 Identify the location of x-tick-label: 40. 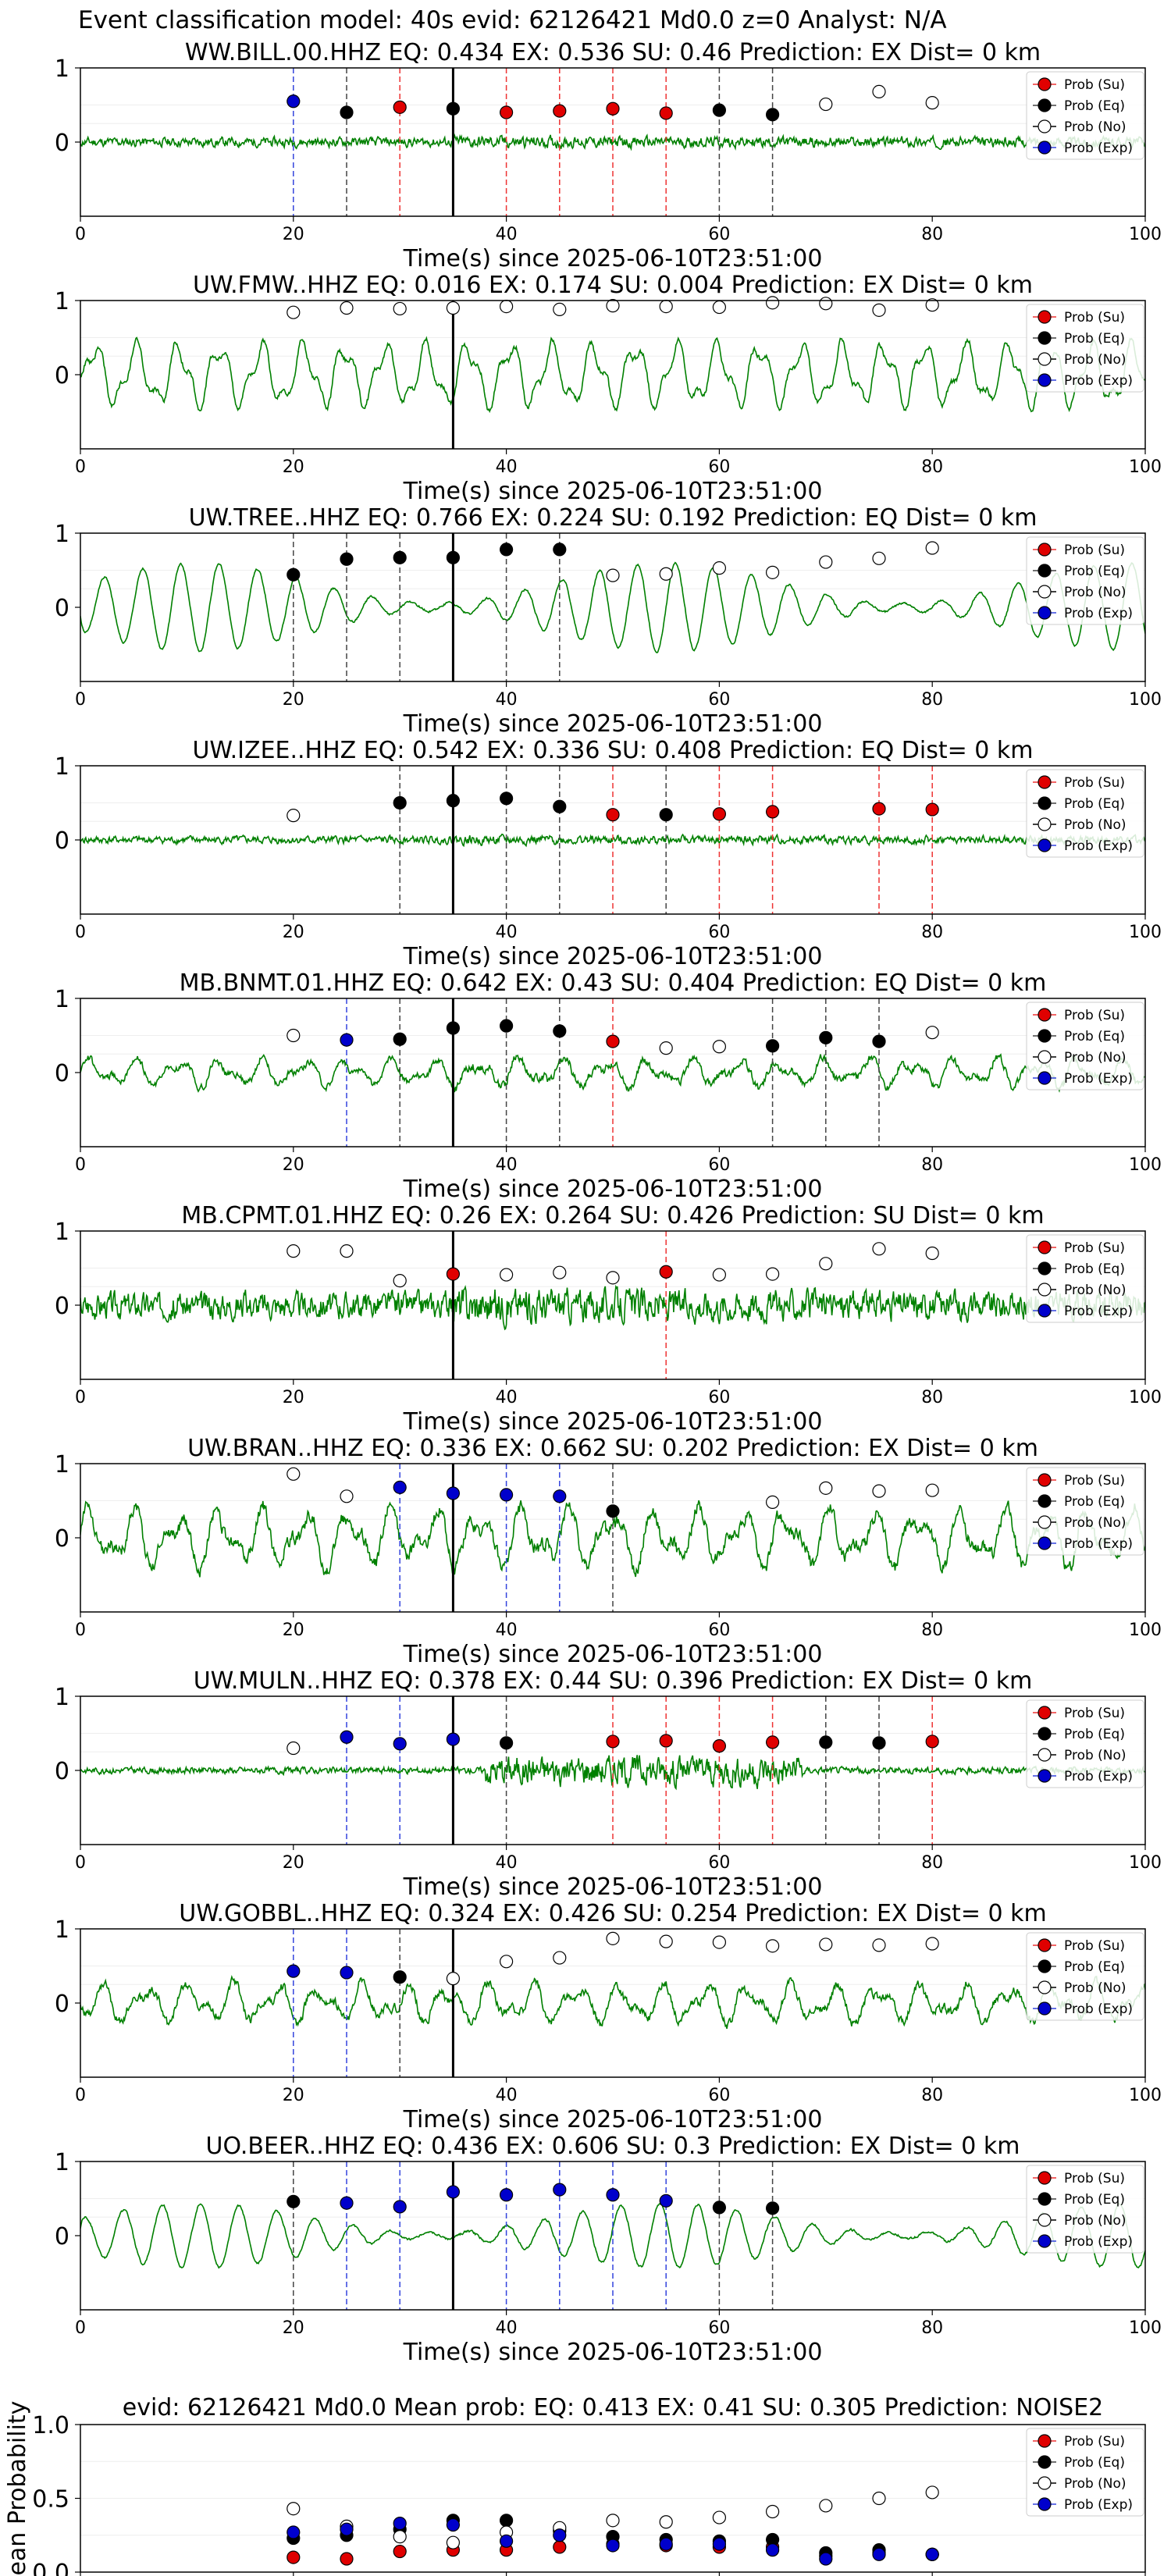
(507, 2328).